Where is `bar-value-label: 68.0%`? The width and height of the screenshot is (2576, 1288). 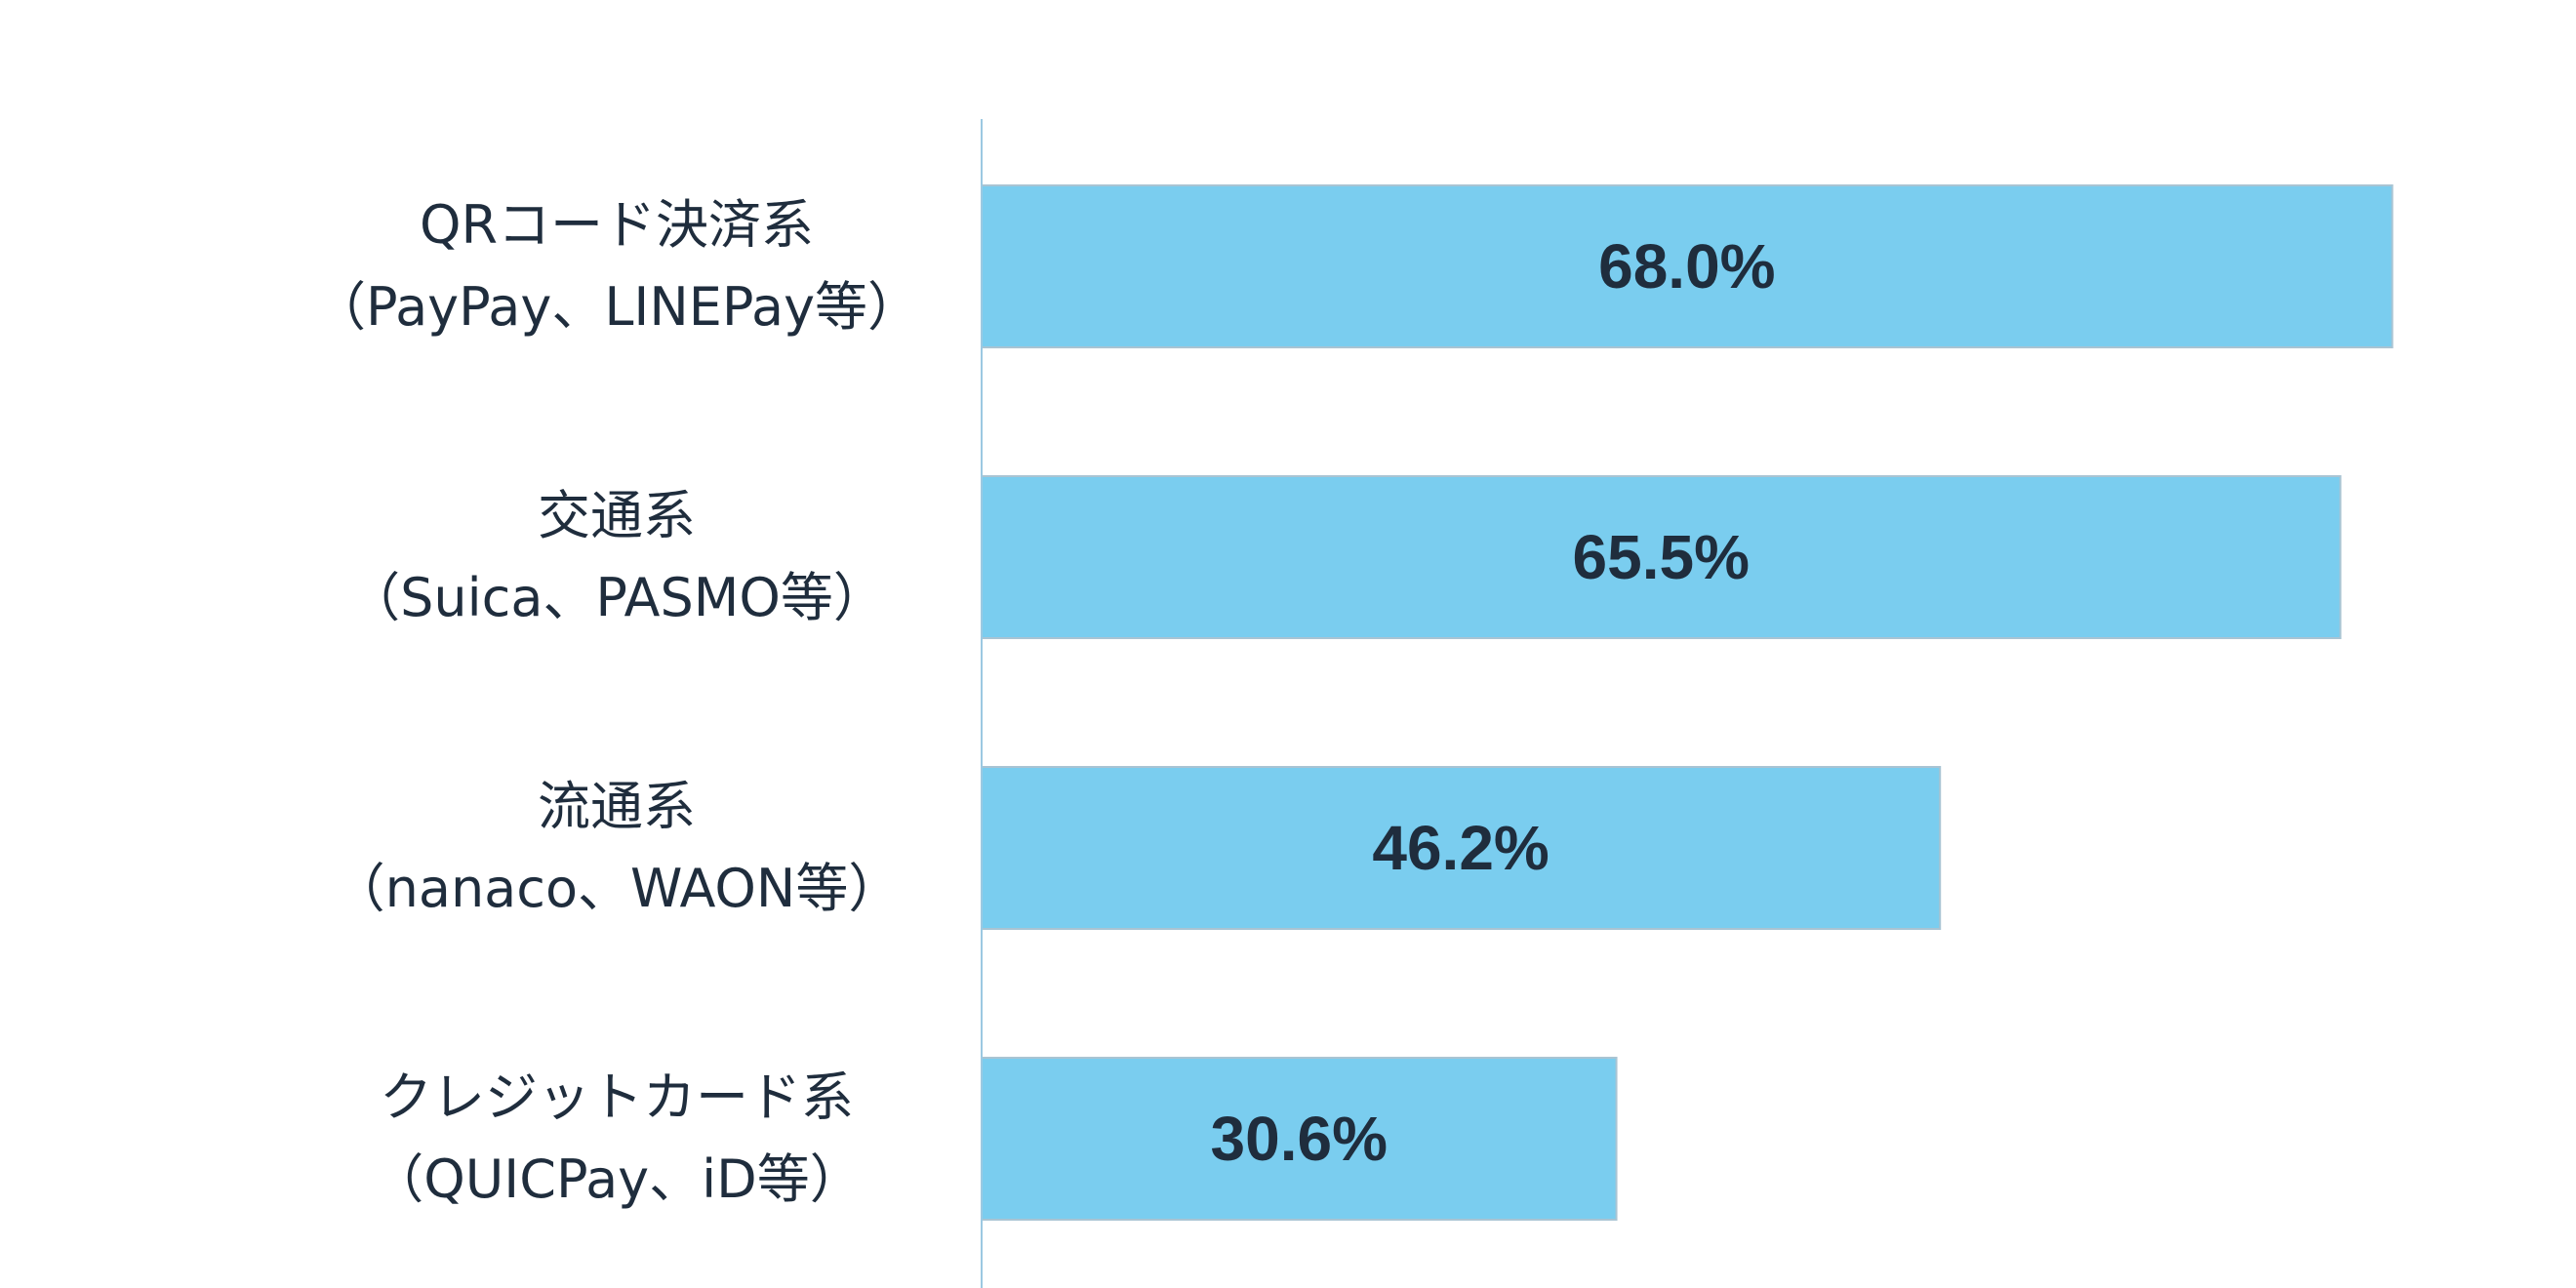 bar-value-label: 68.0% is located at coordinates (1686, 266).